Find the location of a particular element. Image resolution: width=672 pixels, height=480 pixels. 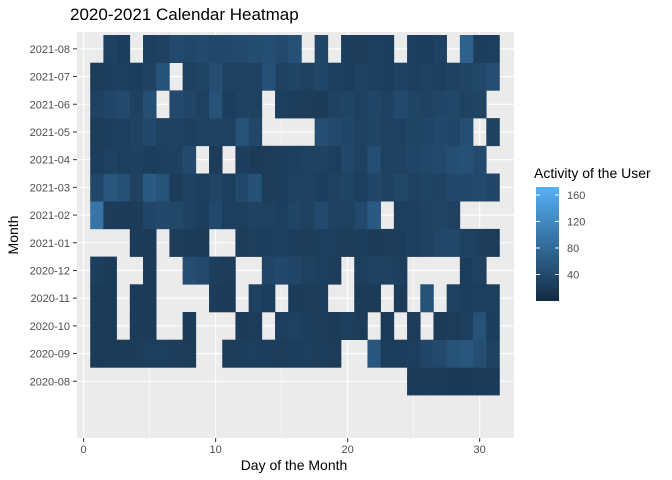

legend-tick-label: 160 is located at coordinates (576, 196).